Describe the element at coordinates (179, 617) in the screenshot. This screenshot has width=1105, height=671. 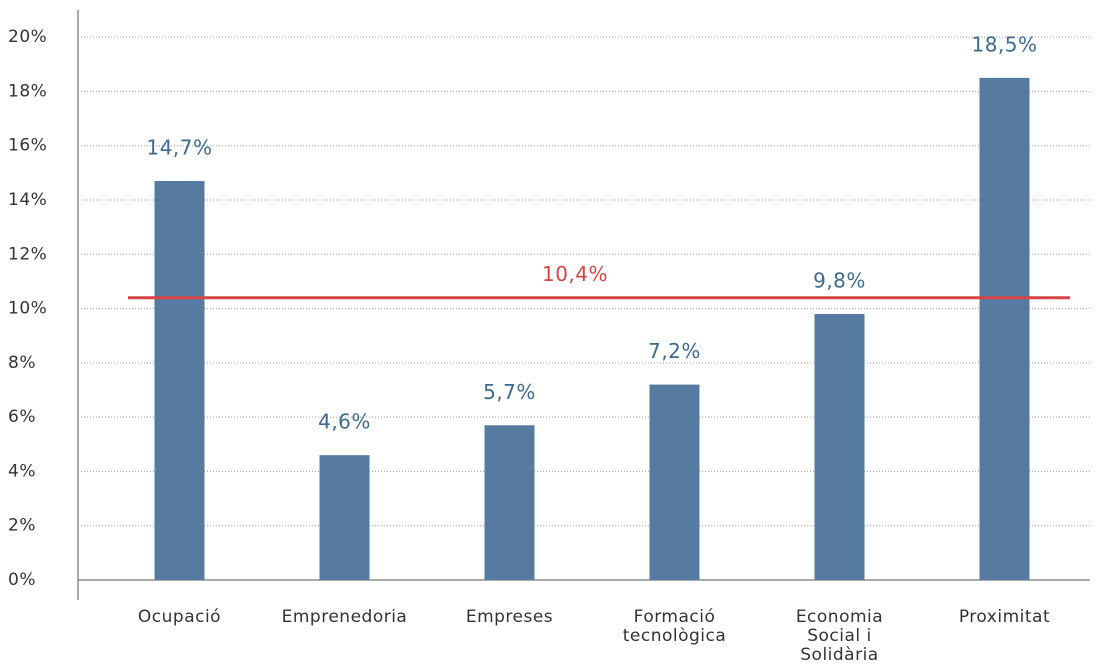
I see `x-tick-label: Ocupació` at that location.